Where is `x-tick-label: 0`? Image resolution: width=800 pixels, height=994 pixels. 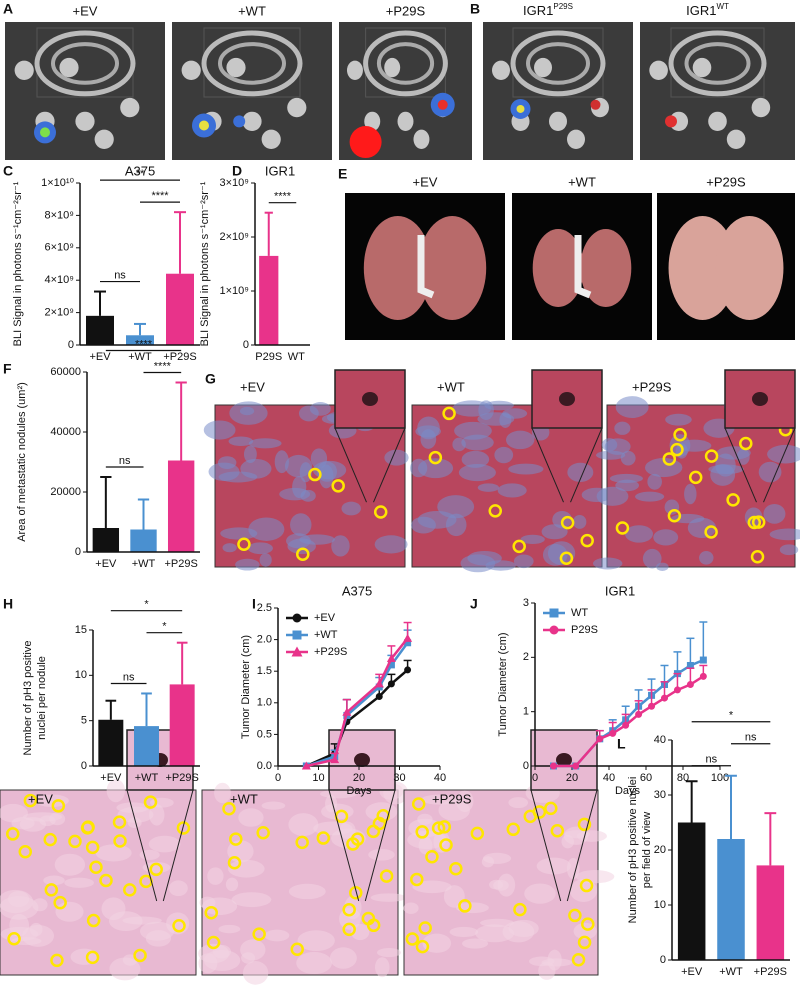
x-tick-label: 0 is located at coordinates (278, 778).